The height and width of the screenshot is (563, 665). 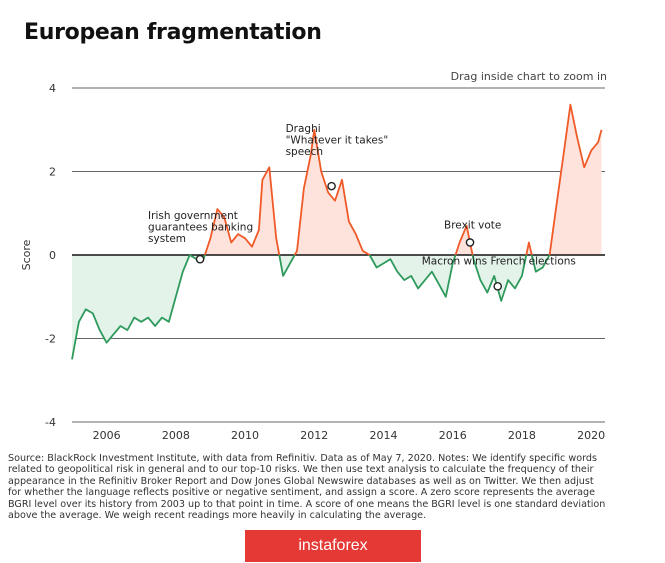 What do you see at coordinates (50, 339) in the screenshot?
I see `y-tick-label: -2` at bounding box center [50, 339].